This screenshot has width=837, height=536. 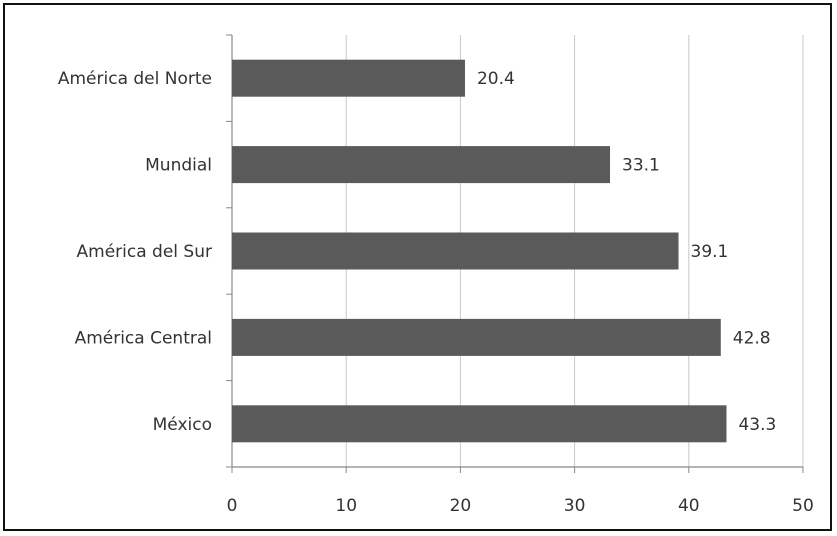 What do you see at coordinates (143, 338) in the screenshot?
I see `category-label-3: América Central` at bounding box center [143, 338].